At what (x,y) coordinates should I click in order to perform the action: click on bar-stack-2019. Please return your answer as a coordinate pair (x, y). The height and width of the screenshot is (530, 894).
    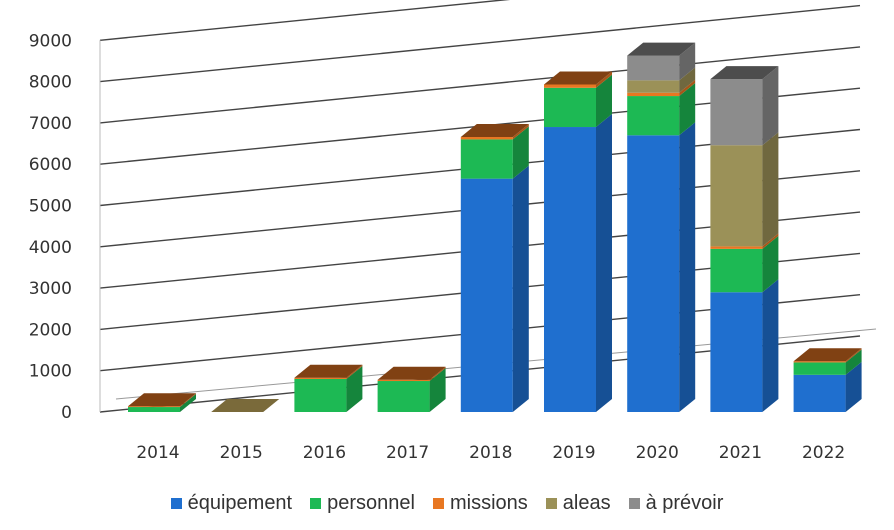
    Looking at the image, I should click on (578, 241).